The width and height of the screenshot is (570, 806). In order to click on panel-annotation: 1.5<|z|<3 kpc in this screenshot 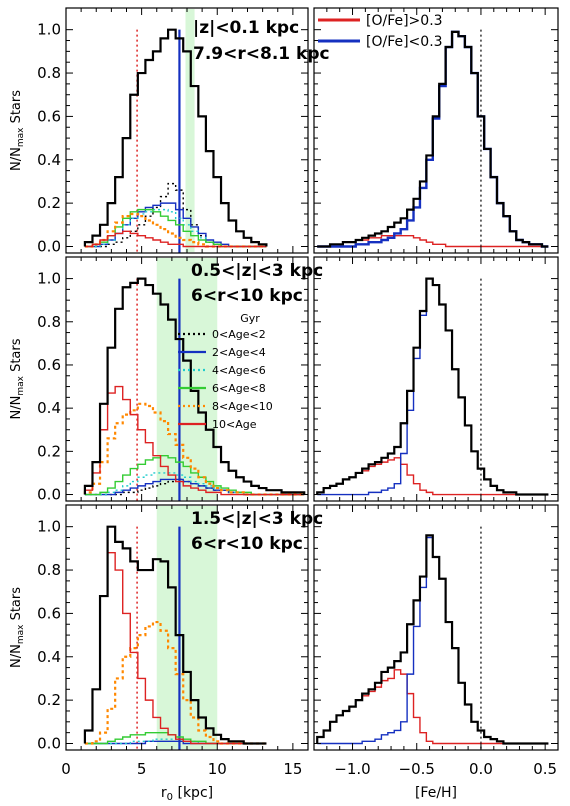, I will do `click(257, 519)`.